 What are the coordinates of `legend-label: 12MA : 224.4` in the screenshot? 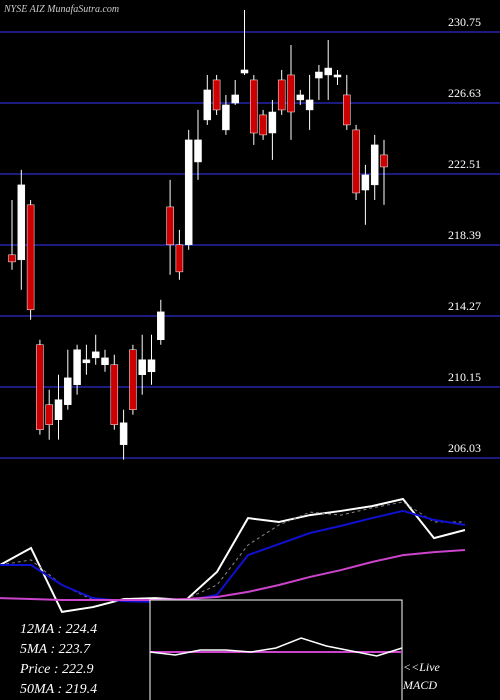 It's located at (58, 629).